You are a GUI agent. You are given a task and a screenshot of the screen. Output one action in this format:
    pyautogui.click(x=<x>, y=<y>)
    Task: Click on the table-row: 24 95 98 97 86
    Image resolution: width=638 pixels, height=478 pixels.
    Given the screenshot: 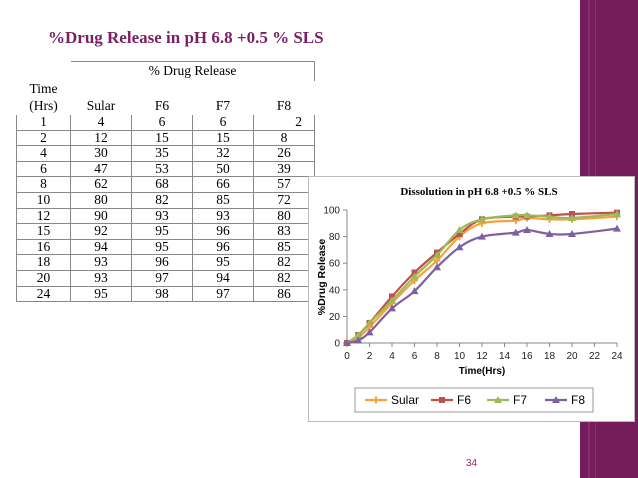 What is the action you would take?
    pyautogui.click(x=165, y=294)
    